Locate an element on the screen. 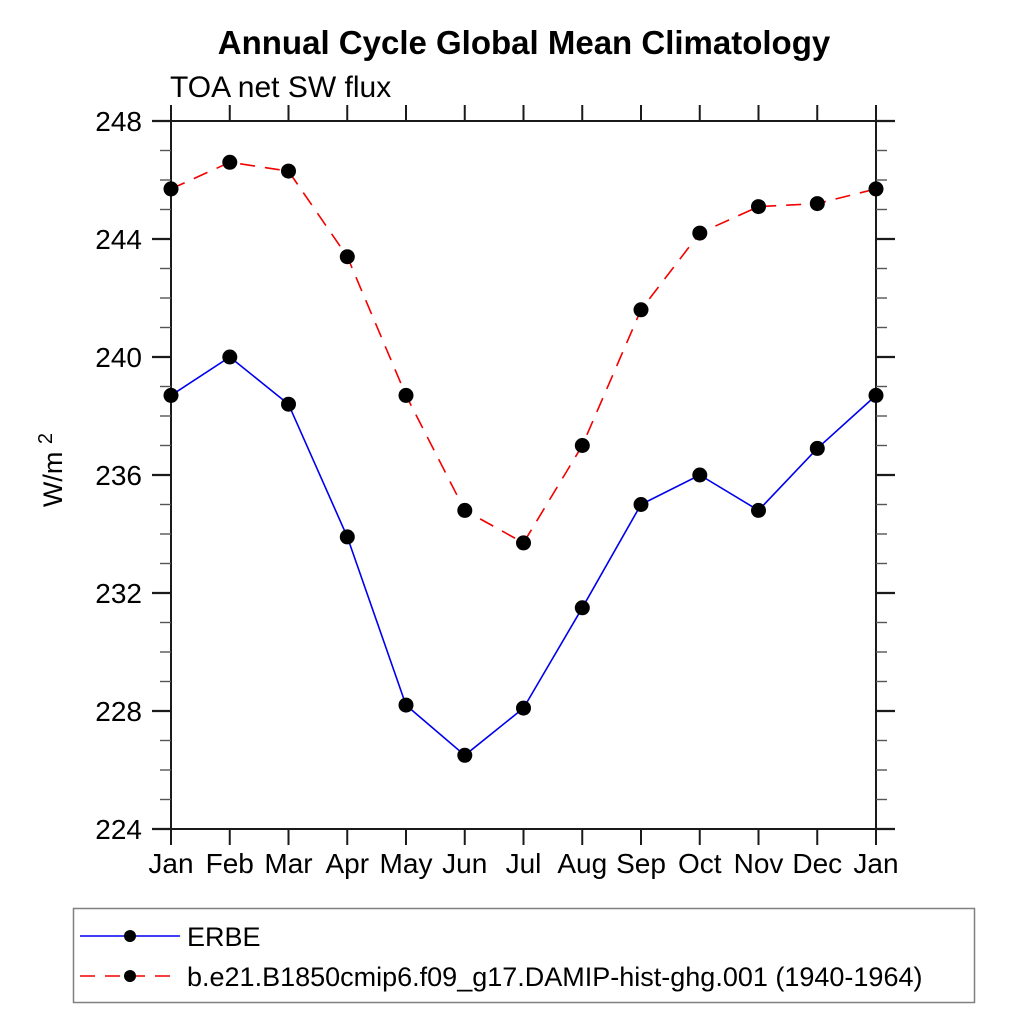 This screenshot has height=1024, width=1024. x-tick-label: May is located at coordinates (406, 863).